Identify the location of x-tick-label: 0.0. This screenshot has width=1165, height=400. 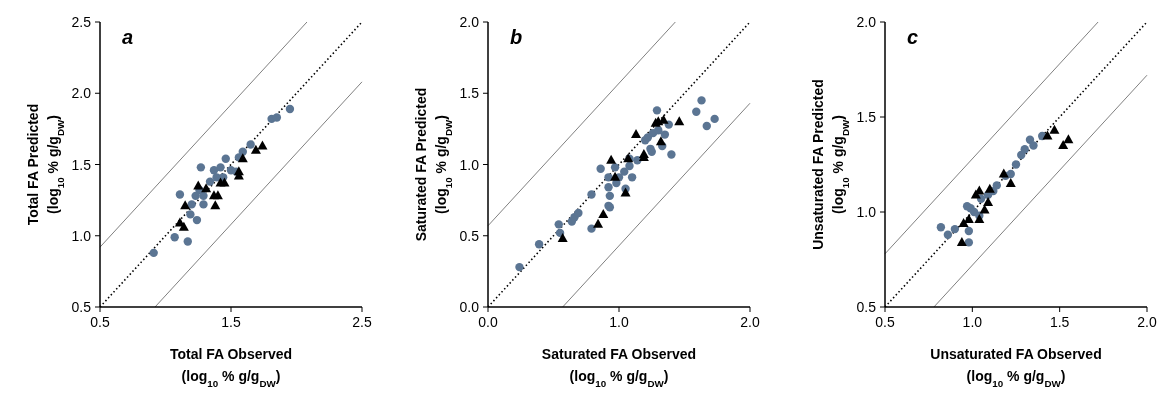
(488, 322).